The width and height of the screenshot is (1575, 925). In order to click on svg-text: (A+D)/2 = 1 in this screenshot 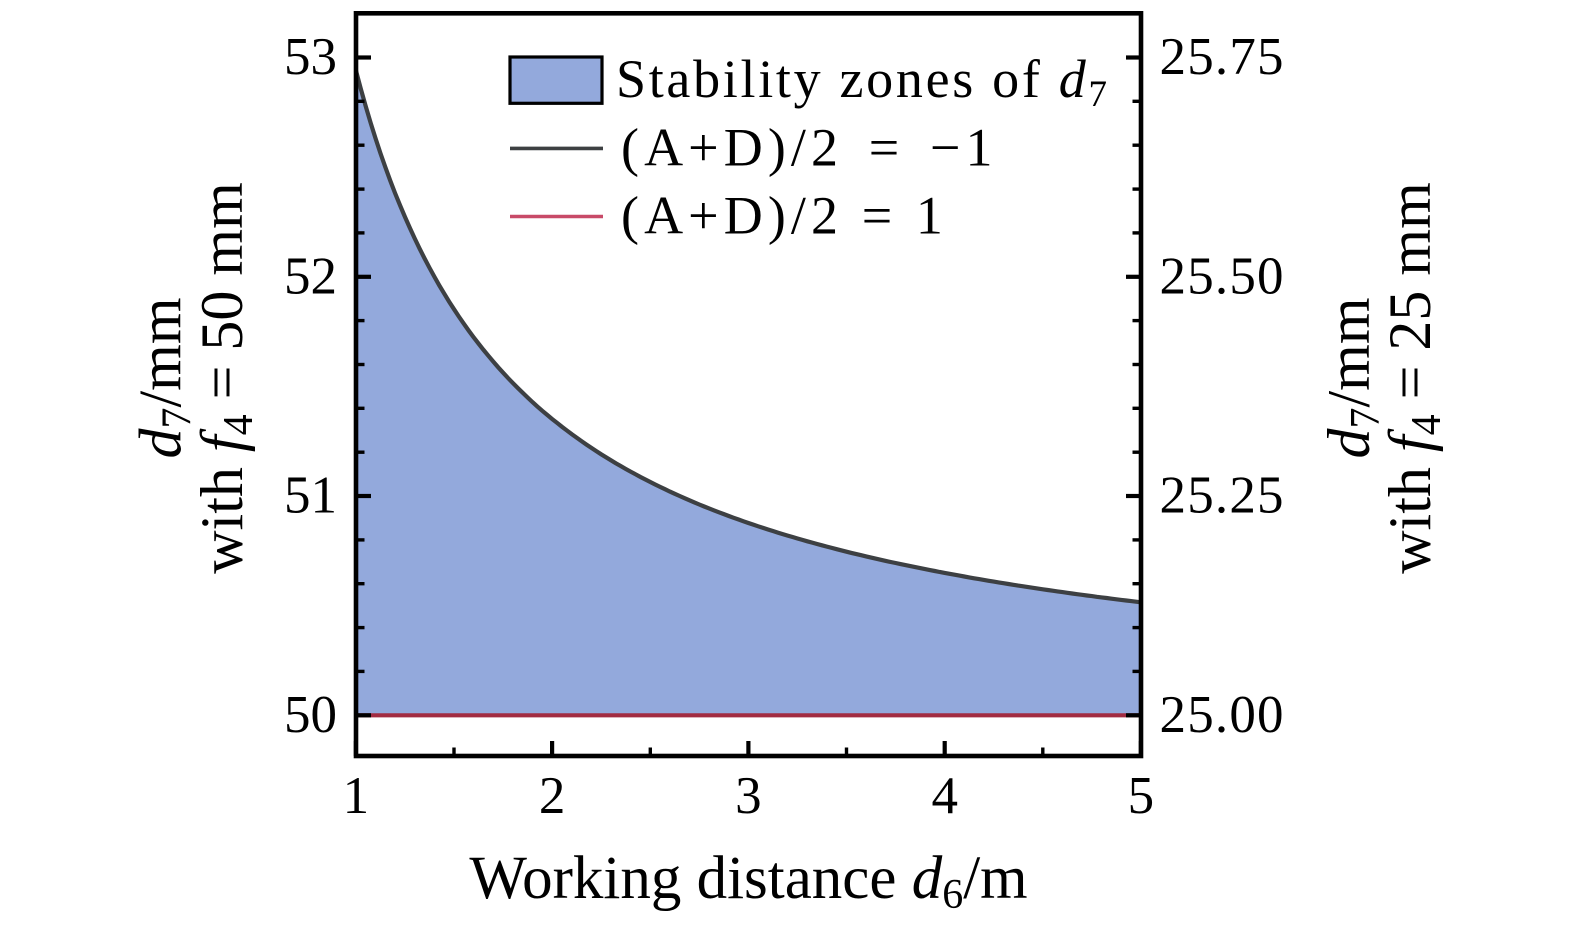, I will do `click(784, 216)`.